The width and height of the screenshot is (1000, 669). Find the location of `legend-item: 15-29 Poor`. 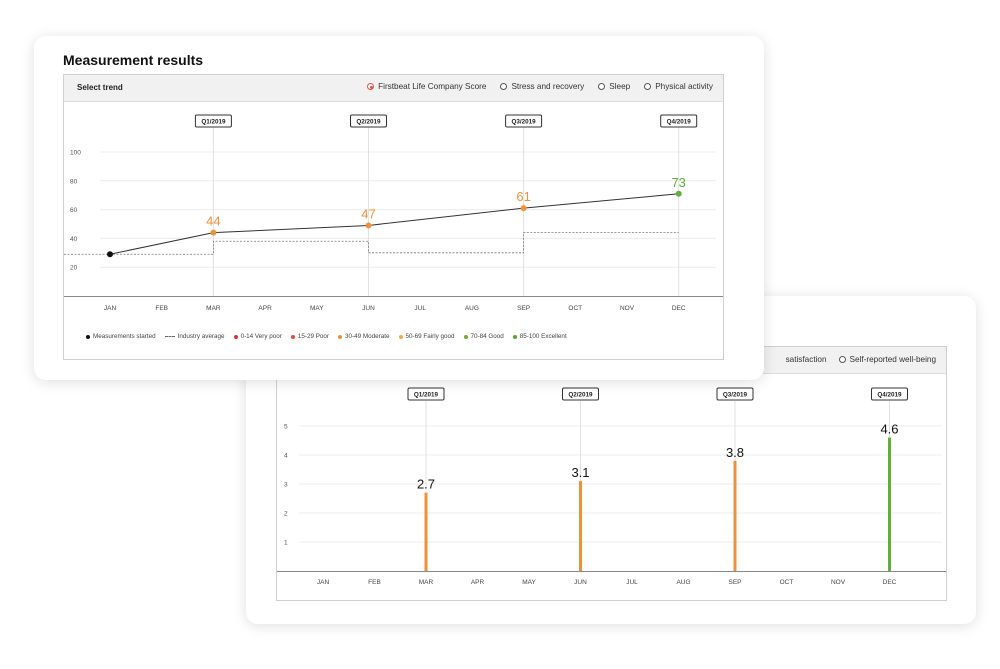

legend-item: 15-29 Poor is located at coordinates (310, 336).